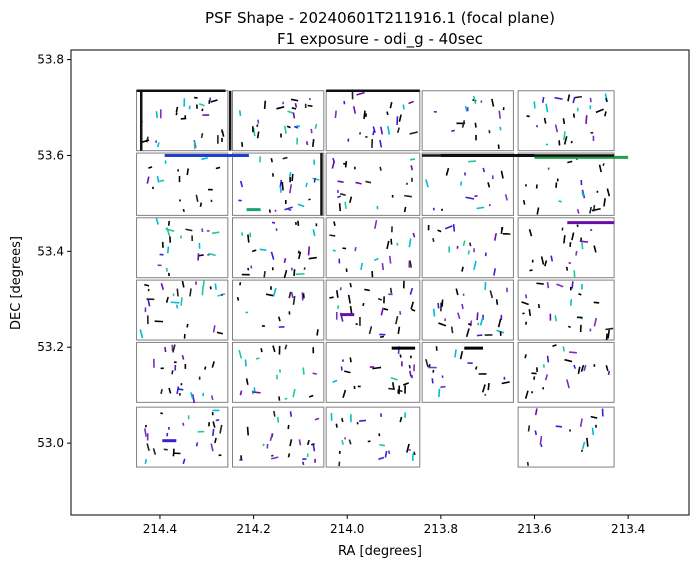 The image size is (700, 568). What do you see at coordinates (253, 529) in the screenshot?
I see `x-tick-label: 214.2` at bounding box center [253, 529].